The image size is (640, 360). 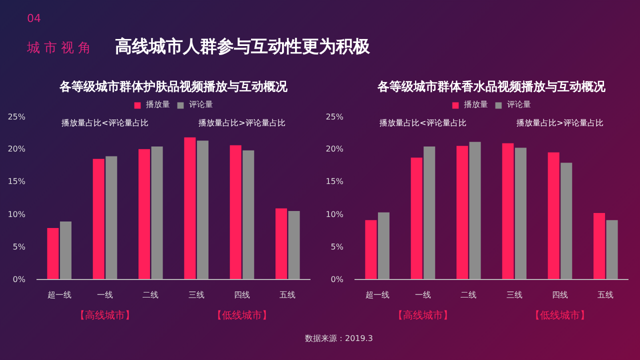 I want to click on chart-title: 各等级城市群体护肤品视频播放与互动概况, so click(x=173, y=87).